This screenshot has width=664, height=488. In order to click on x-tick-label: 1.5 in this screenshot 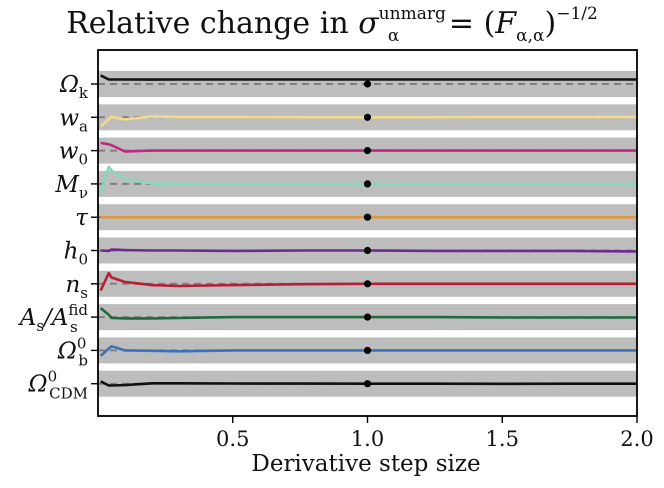, I will do `click(502, 439)`.